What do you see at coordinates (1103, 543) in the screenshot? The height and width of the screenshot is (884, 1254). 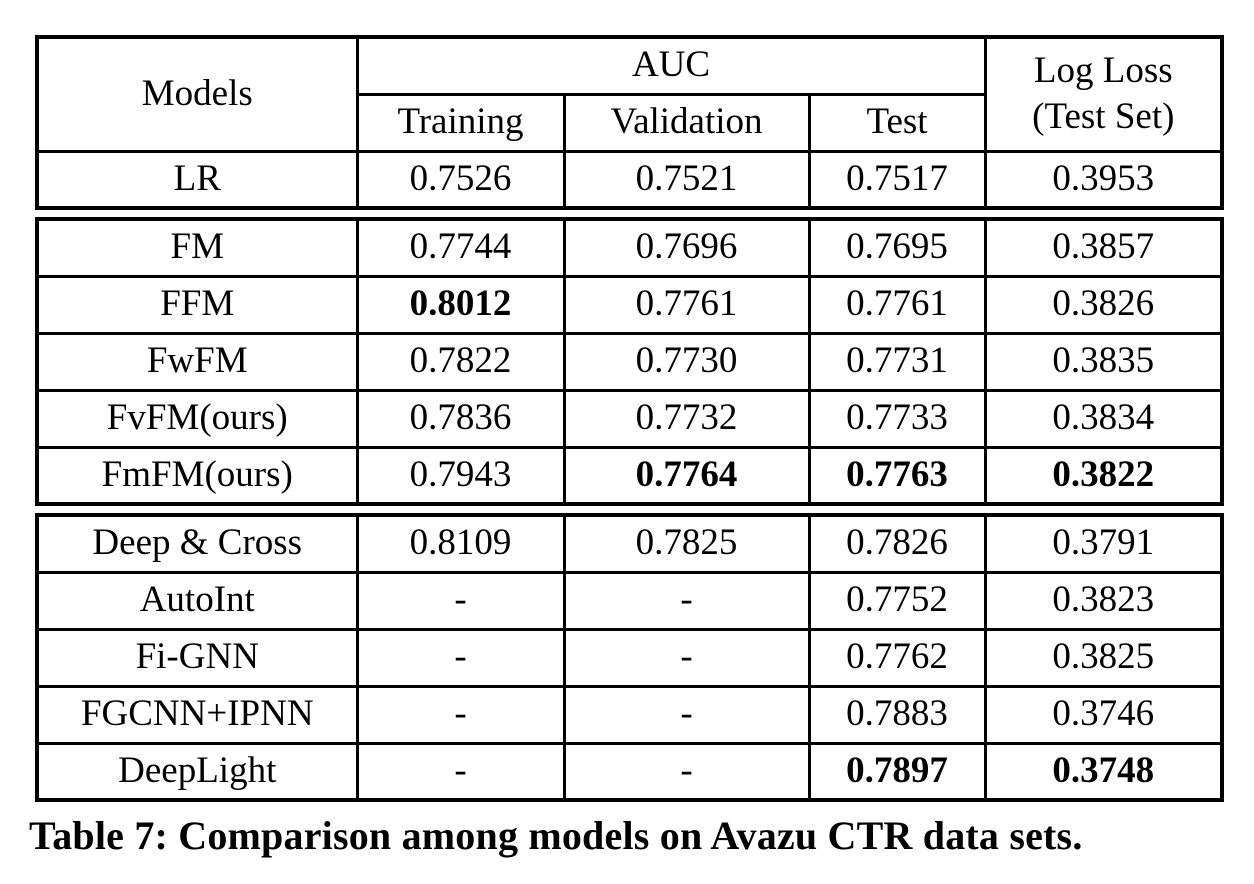 I see `logloss-cell: 0.3791` at bounding box center [1103, 543].